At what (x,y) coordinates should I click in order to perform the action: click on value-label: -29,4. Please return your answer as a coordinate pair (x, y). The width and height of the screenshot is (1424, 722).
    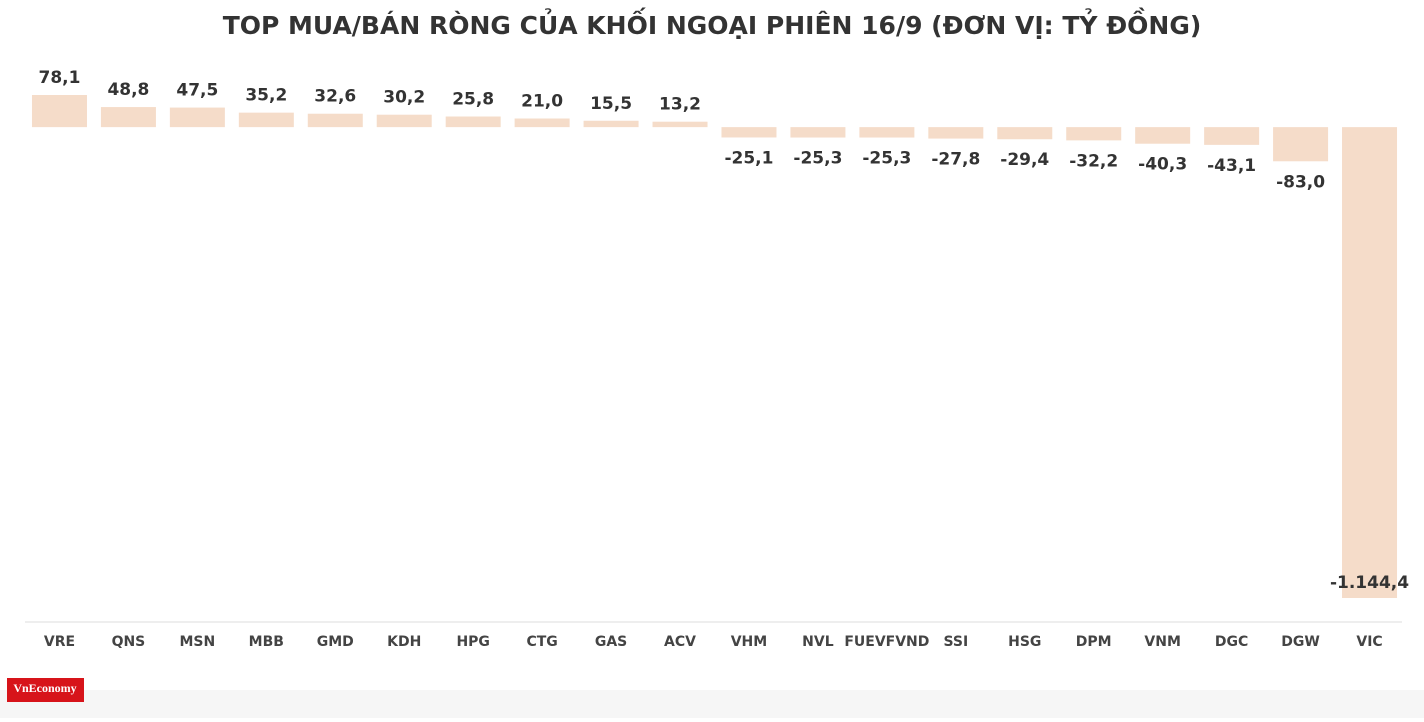
    Looking at the image, I should click on (1024, 160).